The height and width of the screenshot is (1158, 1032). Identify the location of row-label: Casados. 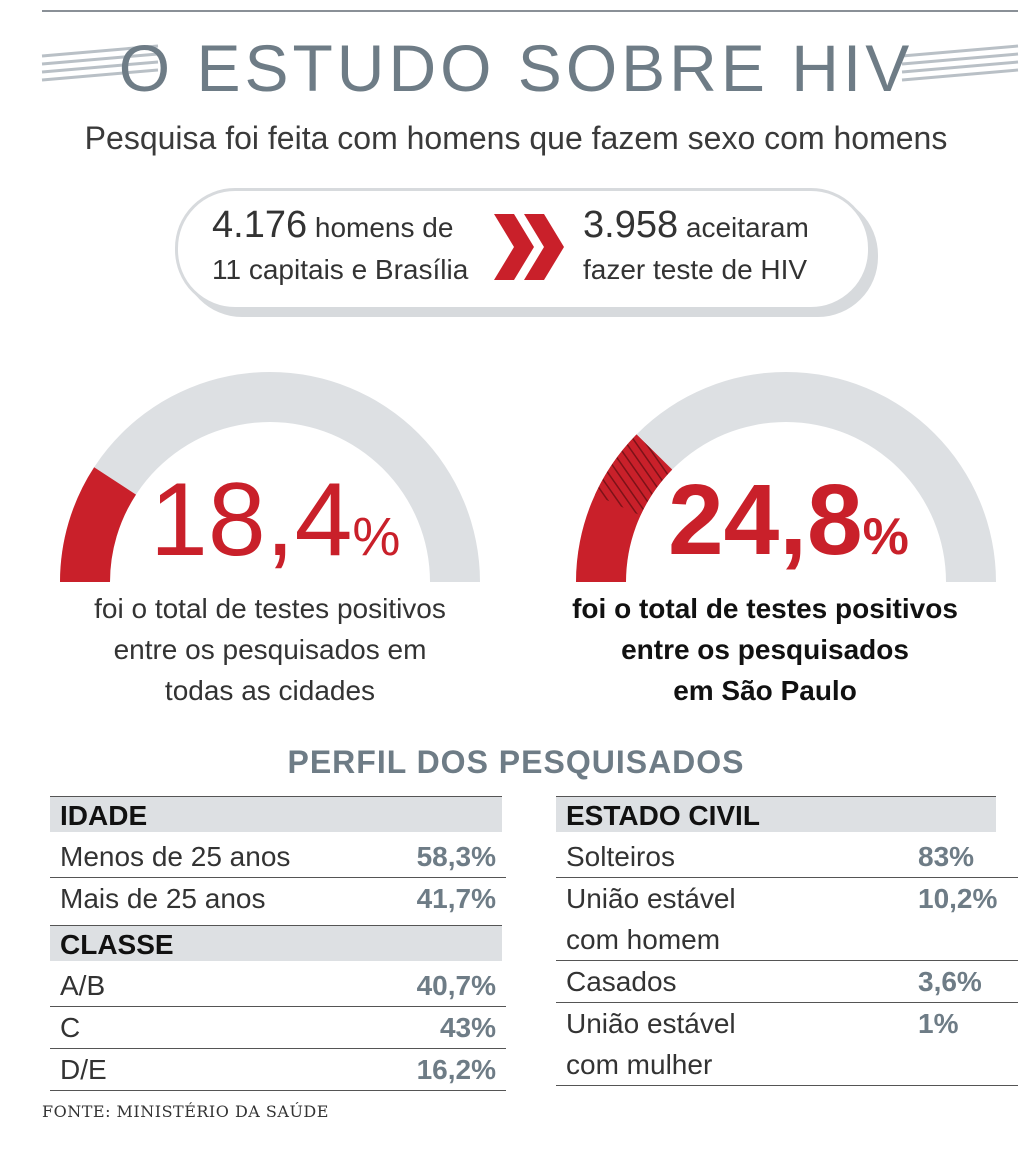
(621, 981).